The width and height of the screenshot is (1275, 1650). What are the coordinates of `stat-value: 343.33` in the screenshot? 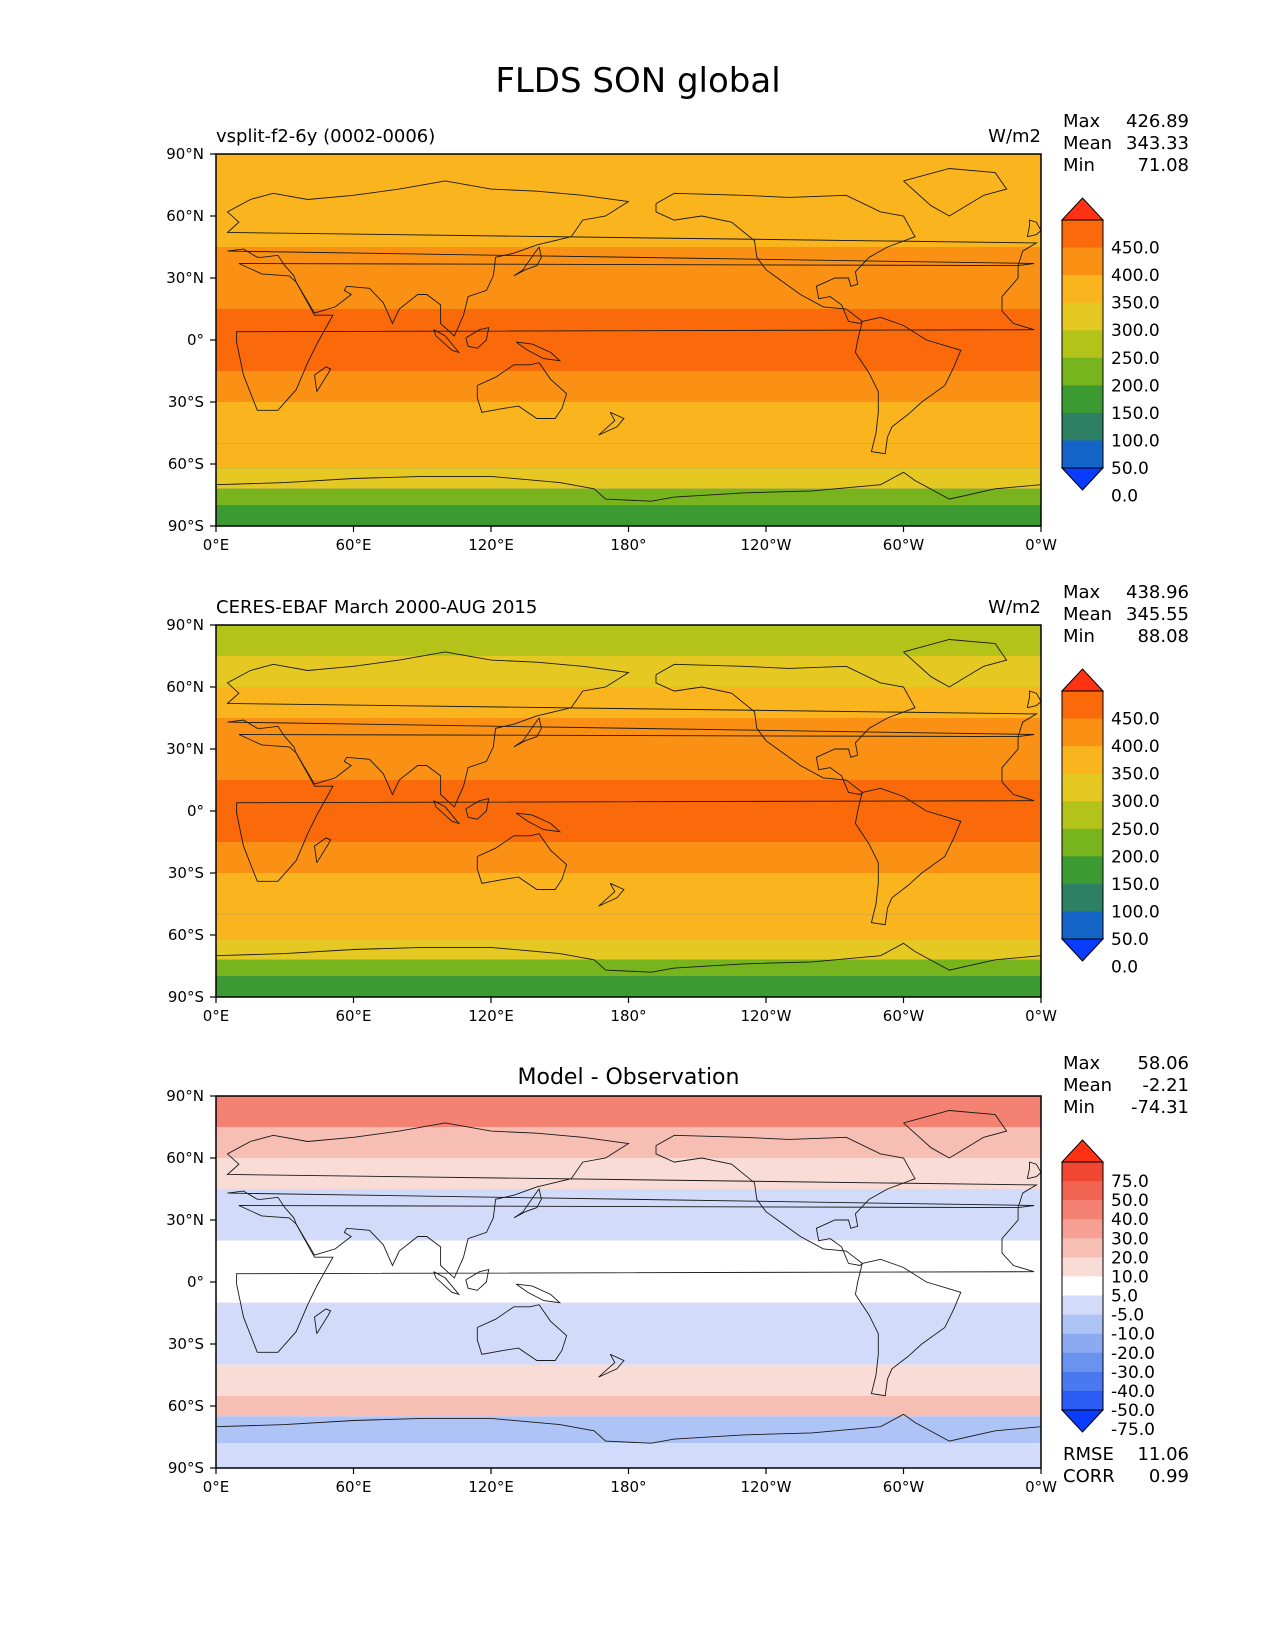 It's located at (1157, 143).